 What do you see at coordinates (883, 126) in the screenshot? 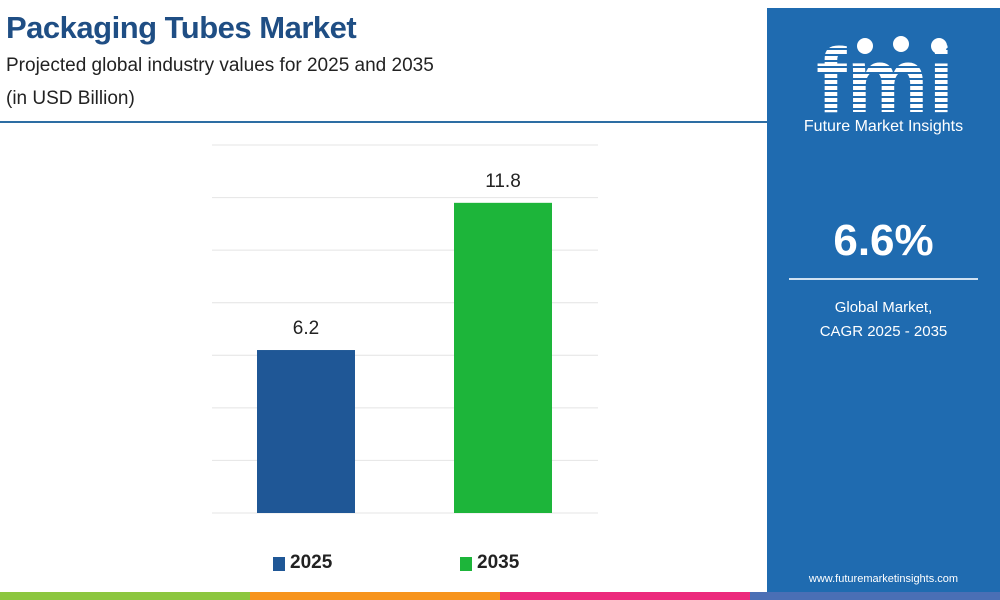
I see `brand-name: Future Market Insights` at bounding box center [883, 126].